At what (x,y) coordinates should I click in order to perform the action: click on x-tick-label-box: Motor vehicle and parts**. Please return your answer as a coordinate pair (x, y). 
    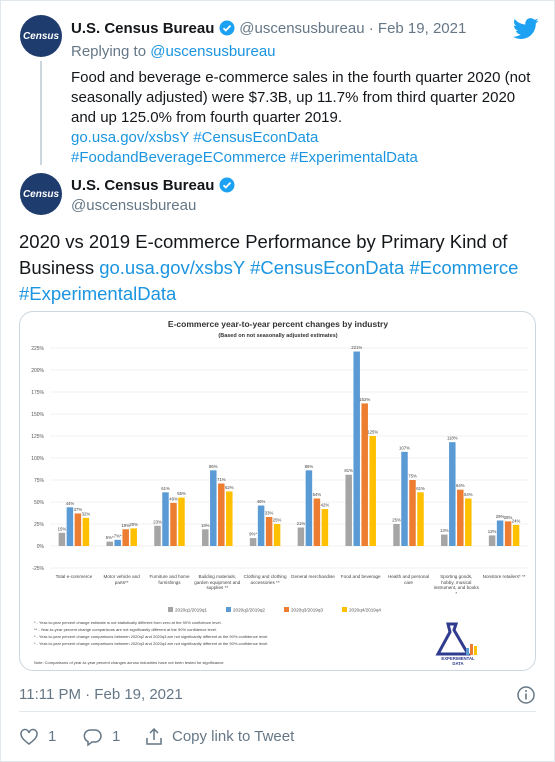
    Looking at the image, I should click on (122, 579).